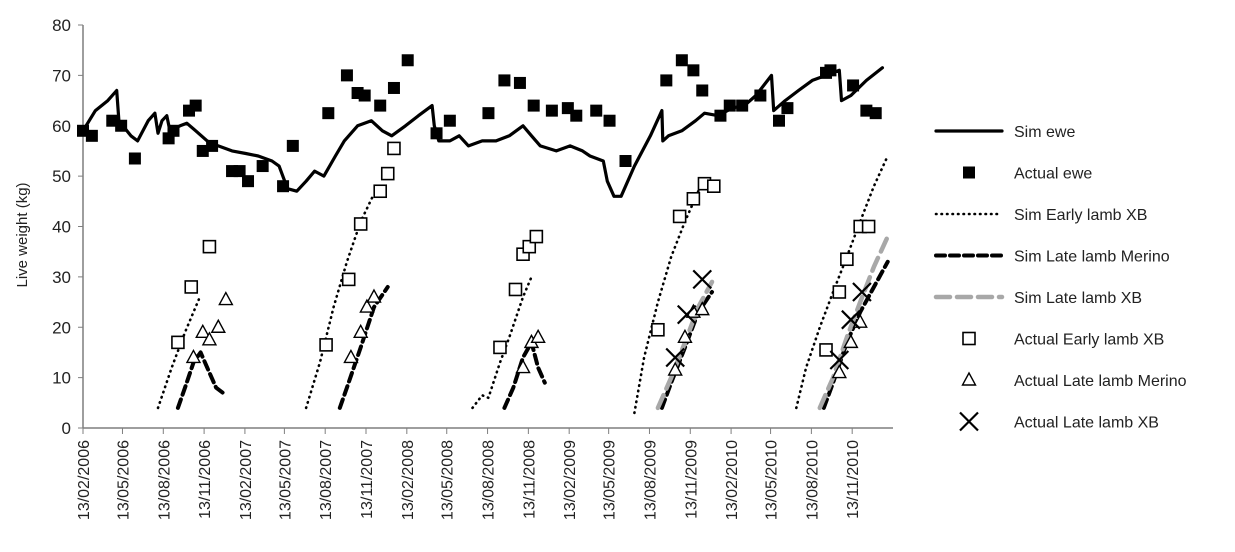  I want to click on x-tick-label: 13/08/2010, so click(812, 480).